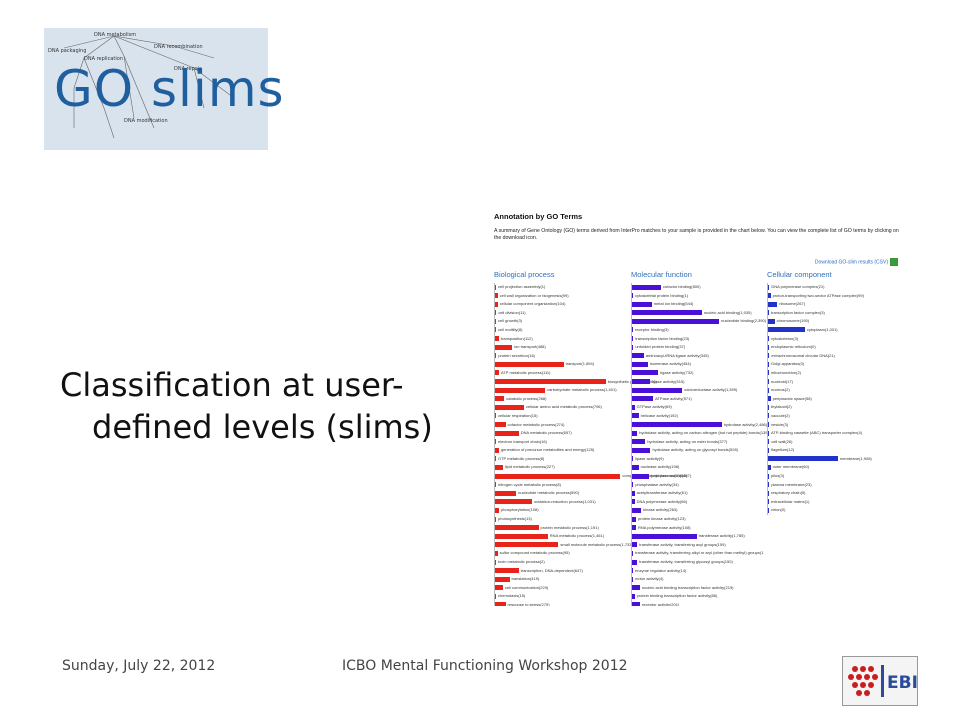 Image resolution: width=960 pixels, height=720 pixels. I want to click on bar-label: transcription factor binding(23), so click(662, 338).